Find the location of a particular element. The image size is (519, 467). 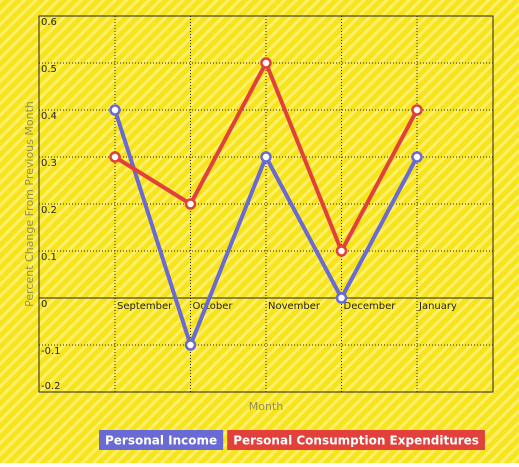

y-tick-label: 0 is located at coordinates (44, 304).